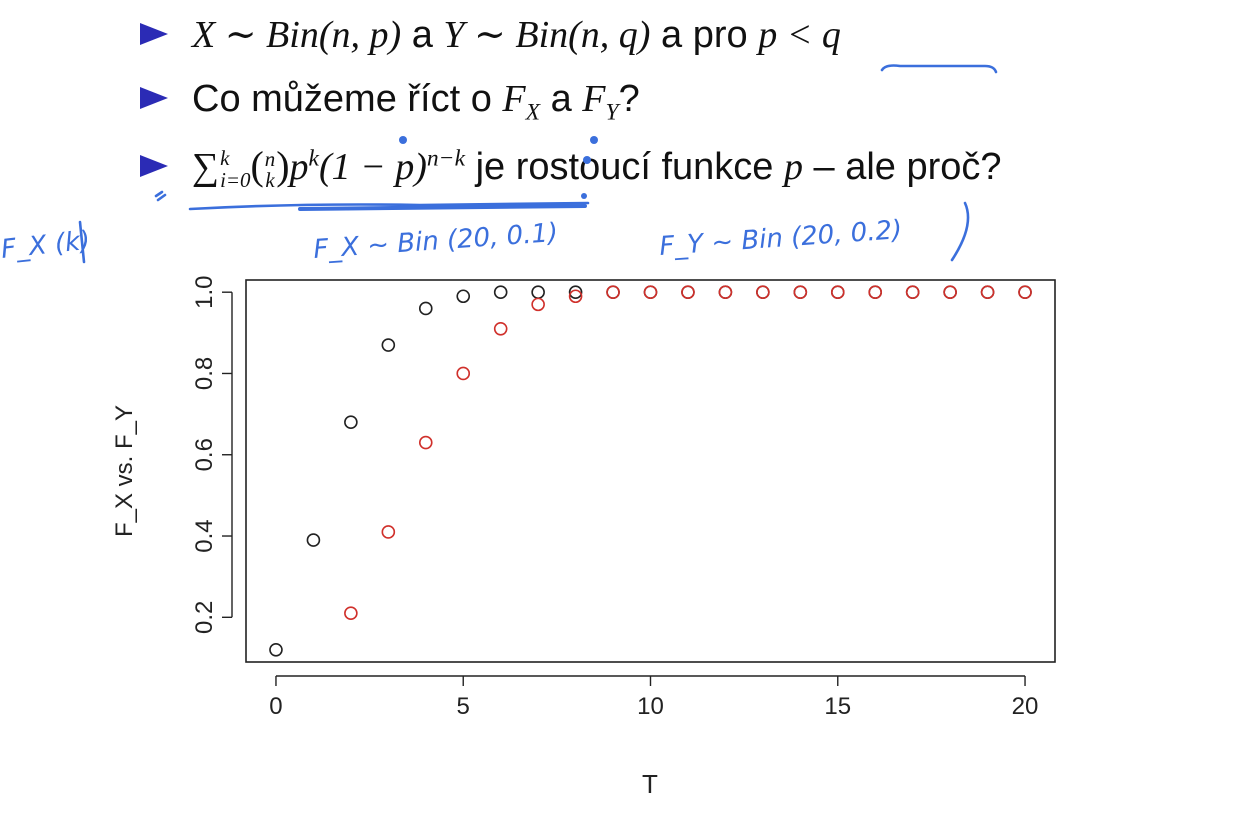 This screenshot has width=1245, height=820. I want to click on y-tick-label: 0.4, so click(204, 535).